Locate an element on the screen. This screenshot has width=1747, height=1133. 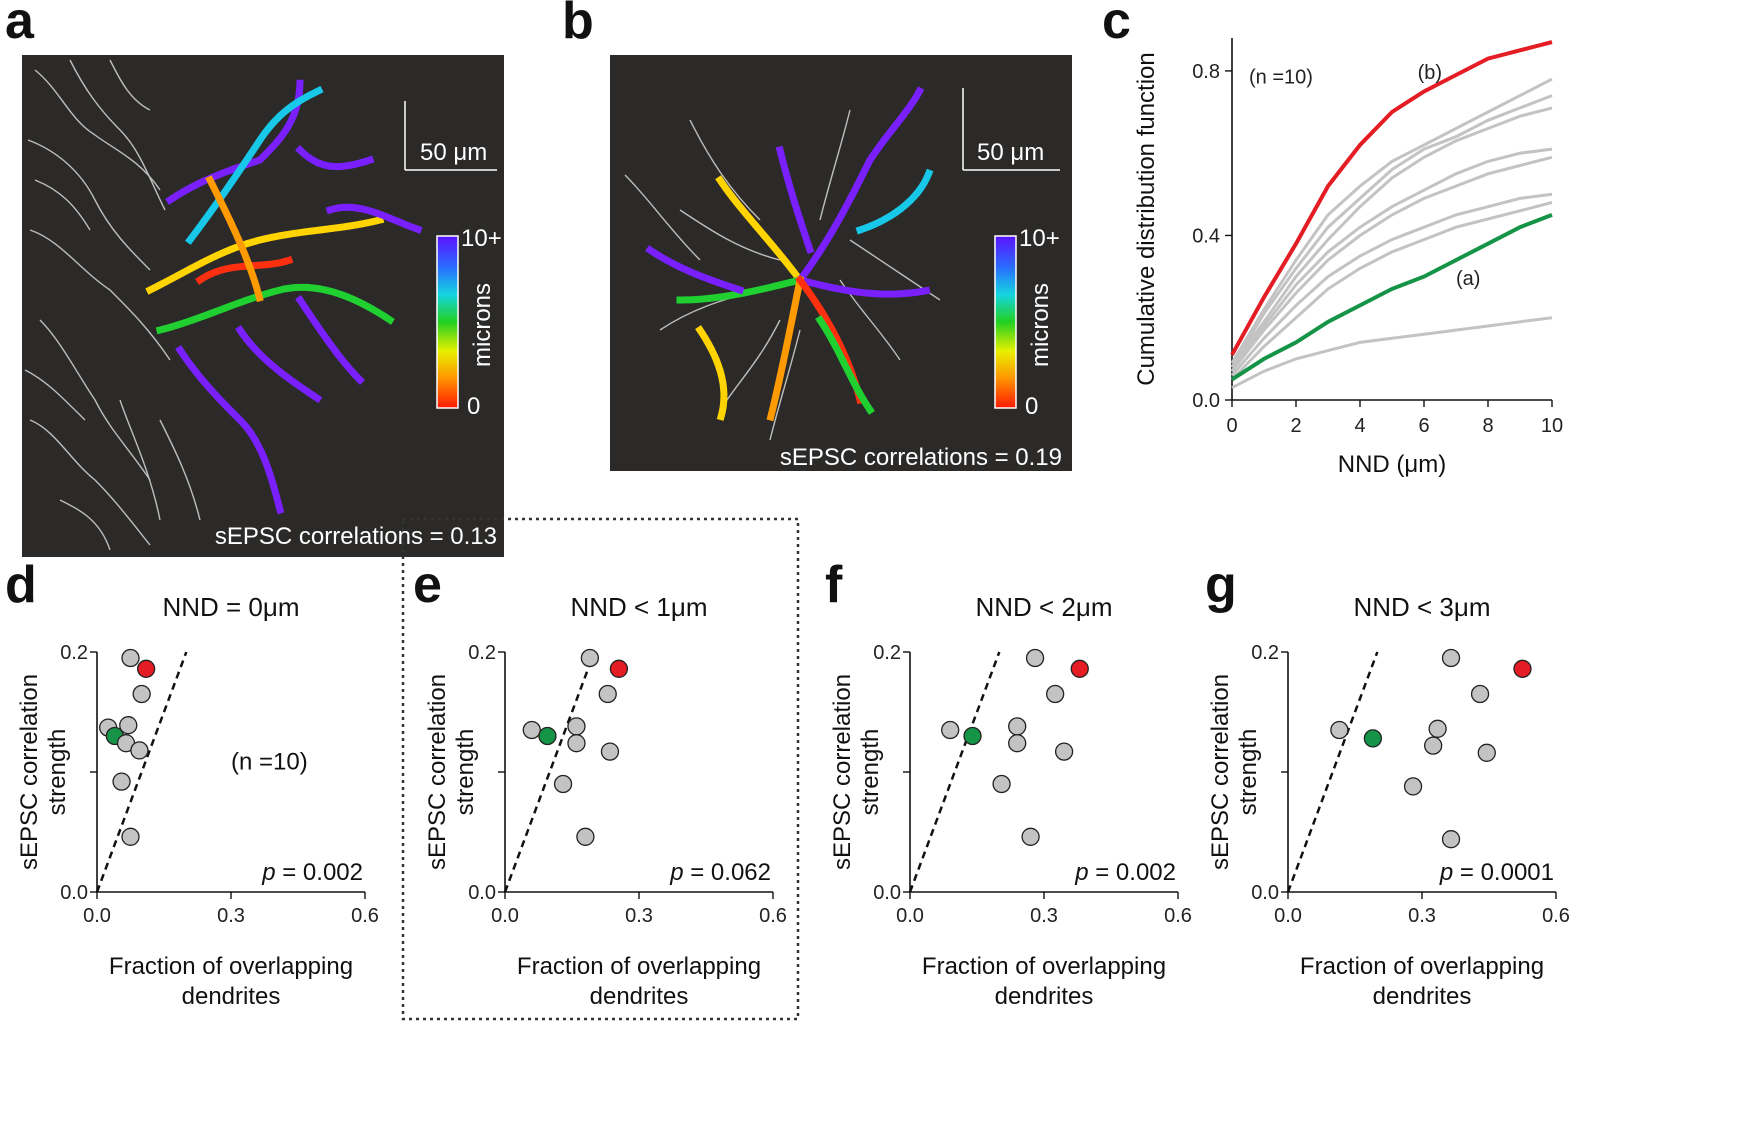
neuron-tracing-gray is located at coordinates (782, 275).